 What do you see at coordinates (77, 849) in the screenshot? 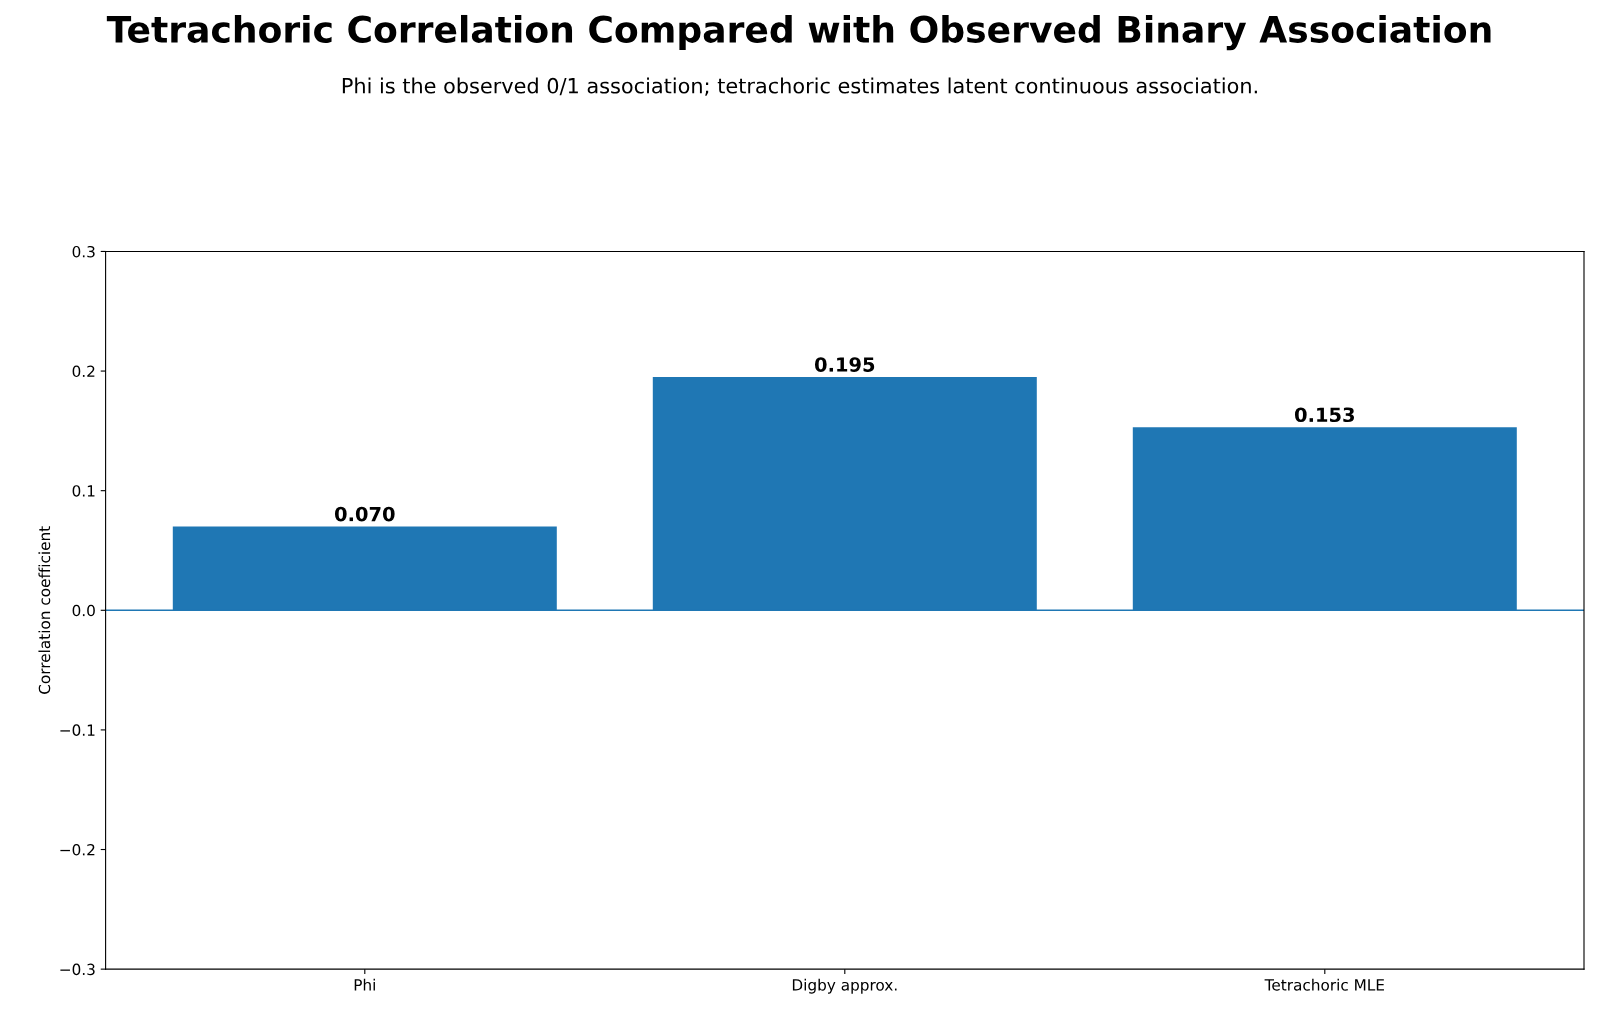
I see `y-tick-label: −0.2` at bounding box center [77, 849].